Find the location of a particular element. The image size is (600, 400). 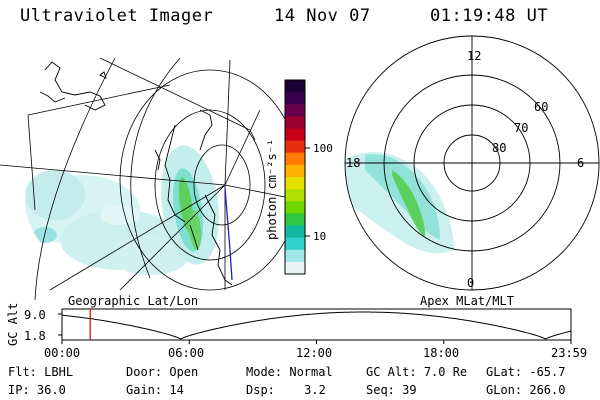

alt-ytick-9: 9.0 is located at coordinates (35, 315).